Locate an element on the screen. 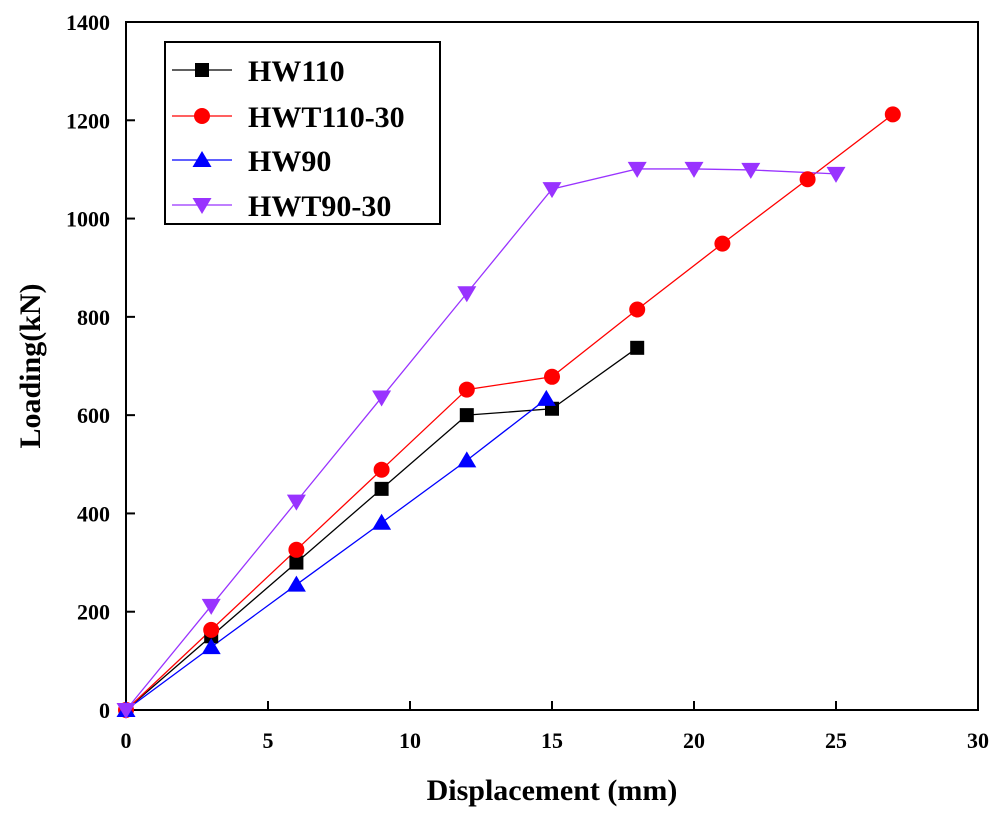  x-tick-label: 10 is located at coordinates (410, 740).